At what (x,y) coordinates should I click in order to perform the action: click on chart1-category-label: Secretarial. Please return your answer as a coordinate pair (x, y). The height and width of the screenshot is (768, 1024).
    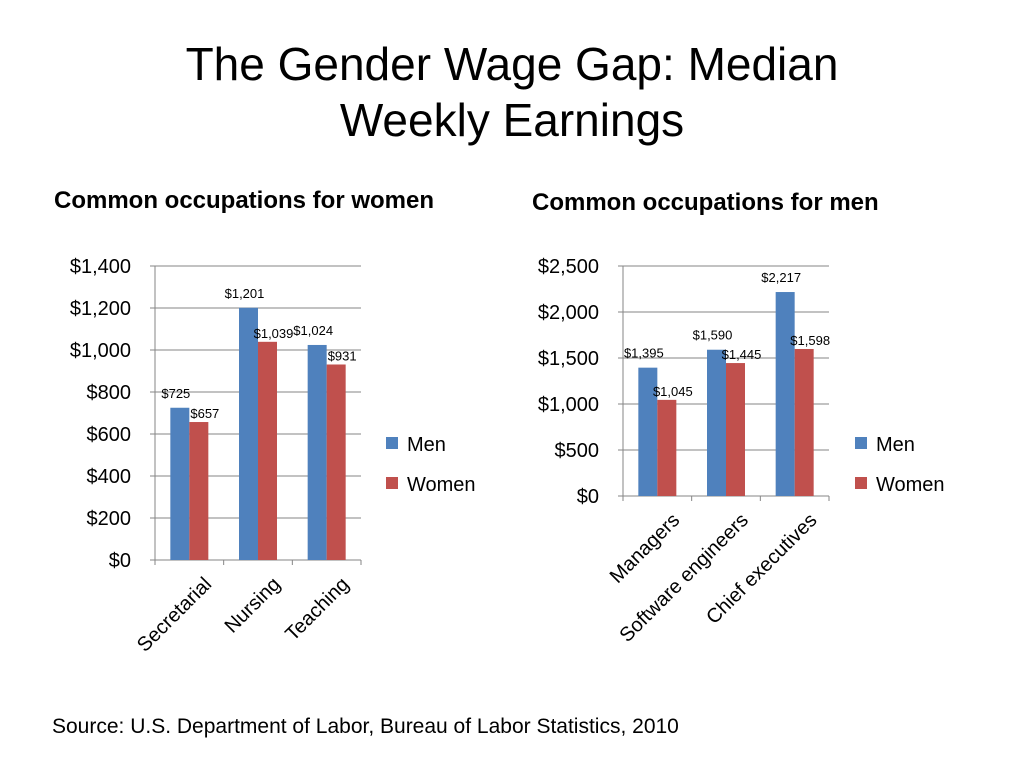
    Looking at the image, I should click on (174, 614).